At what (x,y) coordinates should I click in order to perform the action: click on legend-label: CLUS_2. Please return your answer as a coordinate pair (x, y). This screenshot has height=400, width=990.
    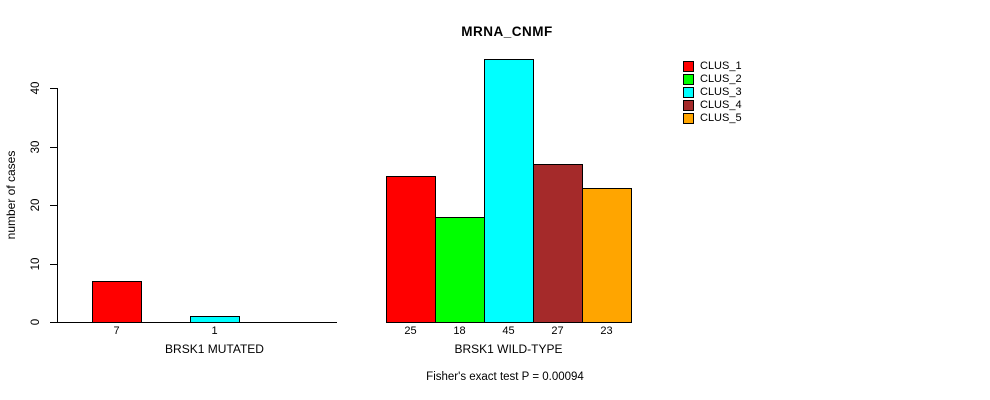
    Looking at the image, I should click on (721, 79).